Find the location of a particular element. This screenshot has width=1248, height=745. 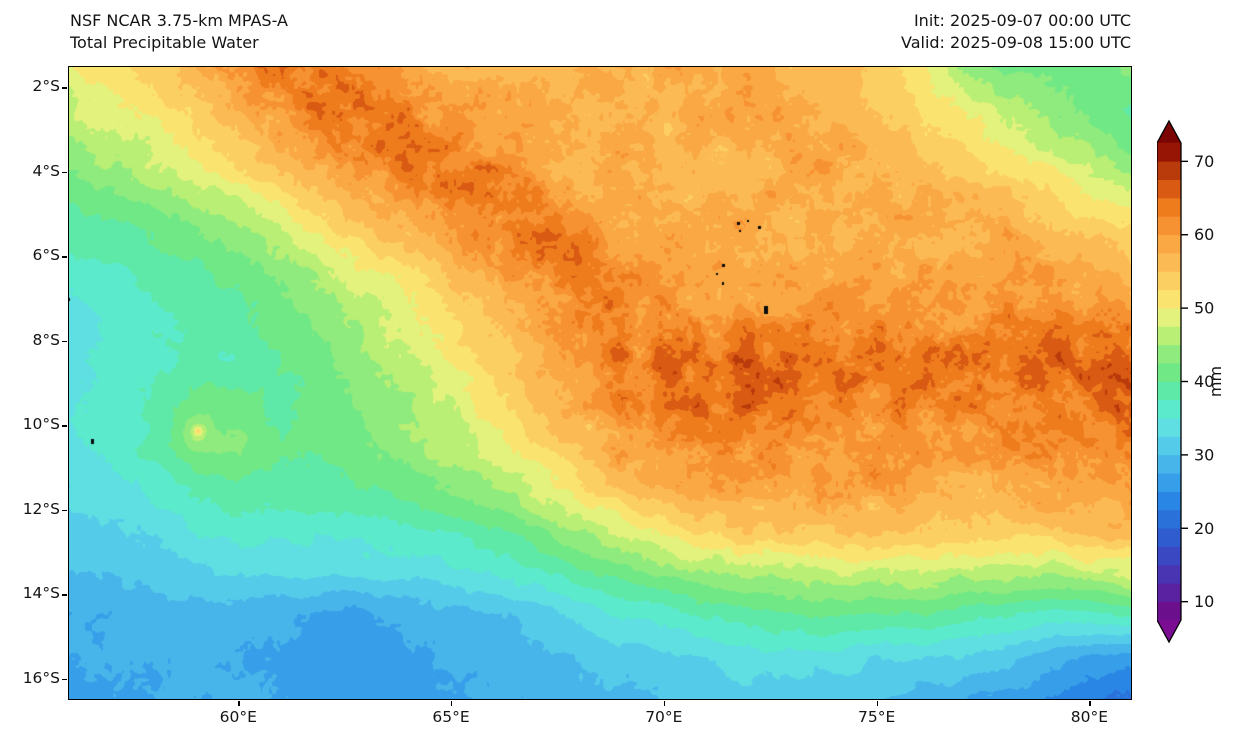

x-axis-tick-label: 70°E is located at coordinates (664, 717).